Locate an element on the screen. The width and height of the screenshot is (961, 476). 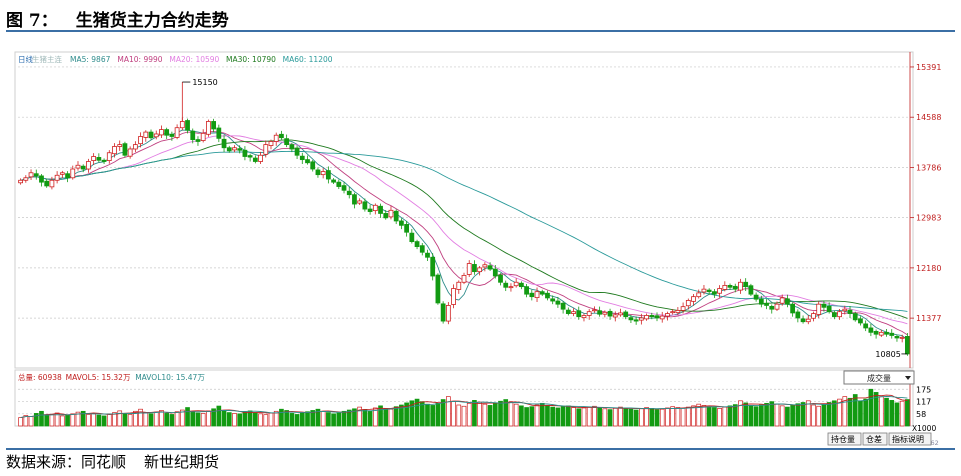
ma-legend-item: MA20: 10590 is located at coordinates (194, 59).